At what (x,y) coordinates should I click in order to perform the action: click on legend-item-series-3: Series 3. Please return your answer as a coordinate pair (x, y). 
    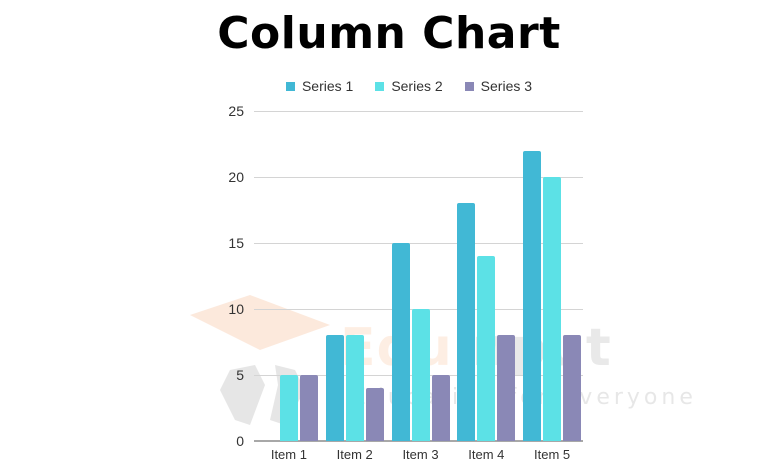
    Looking at the image, I should click on (498, 86).